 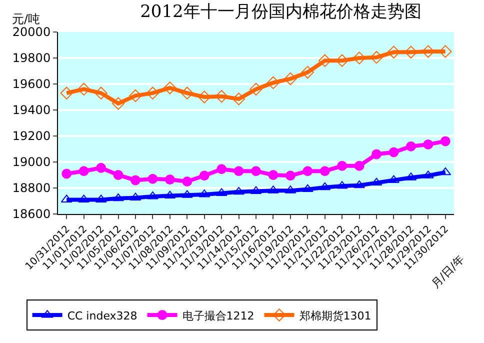 What do you see at coordinates (31, 214) in the screenshot?
I see `y-tick-label: 18600` at bounding box center [31, 214].